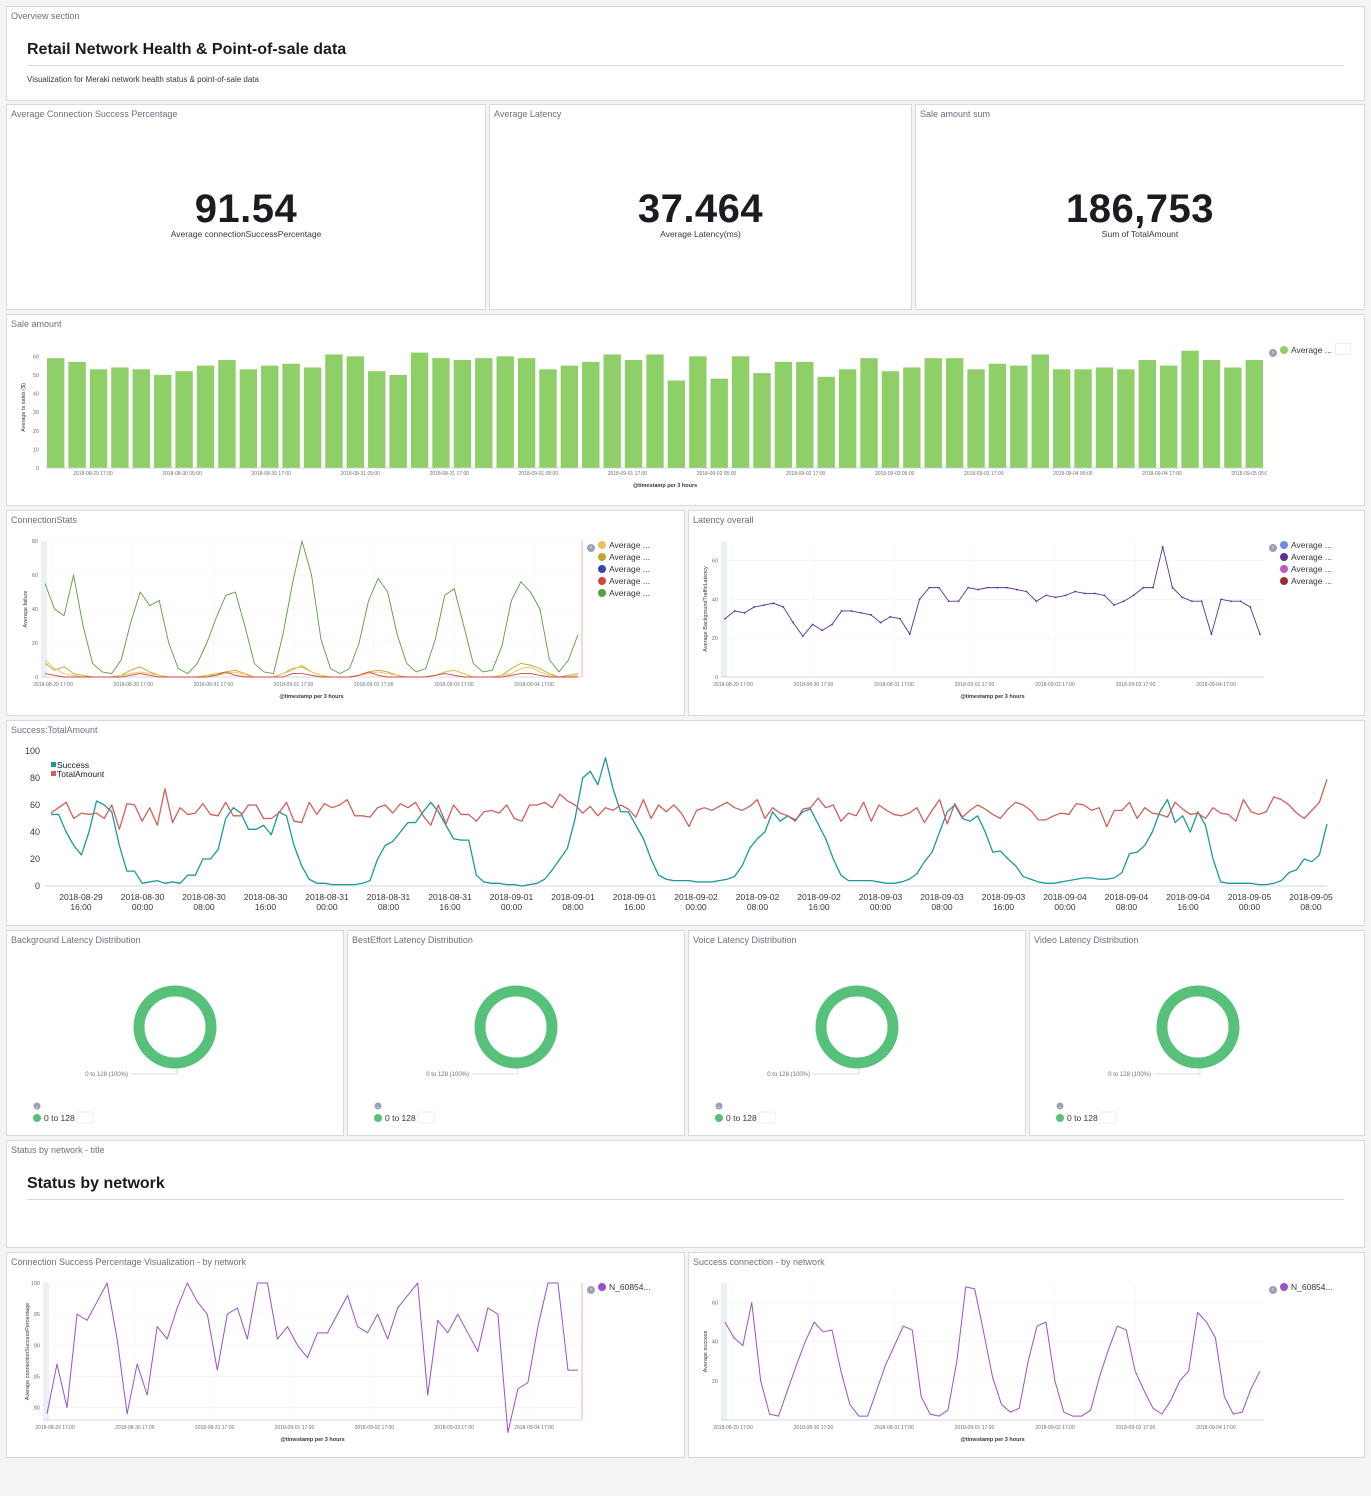  I want to click on x-tick-label: 2018-09-03 05:00, so click(895, 474).